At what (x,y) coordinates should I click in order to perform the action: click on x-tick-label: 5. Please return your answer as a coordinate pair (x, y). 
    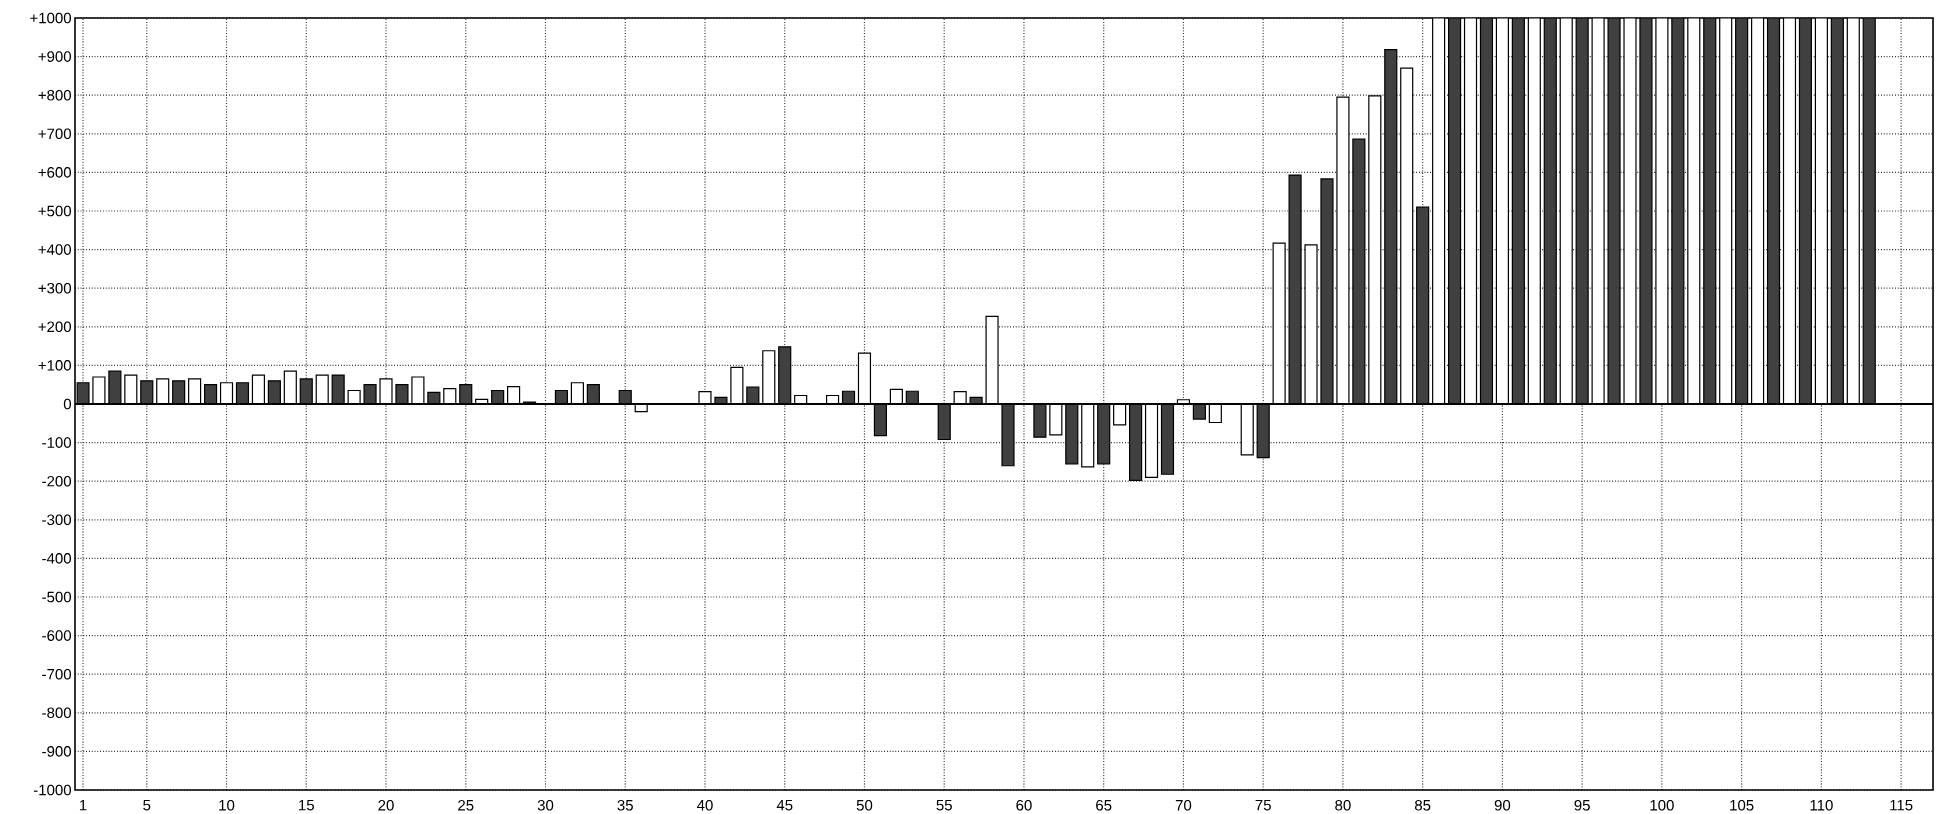
    Looking at the image, I should click on (147, 805).